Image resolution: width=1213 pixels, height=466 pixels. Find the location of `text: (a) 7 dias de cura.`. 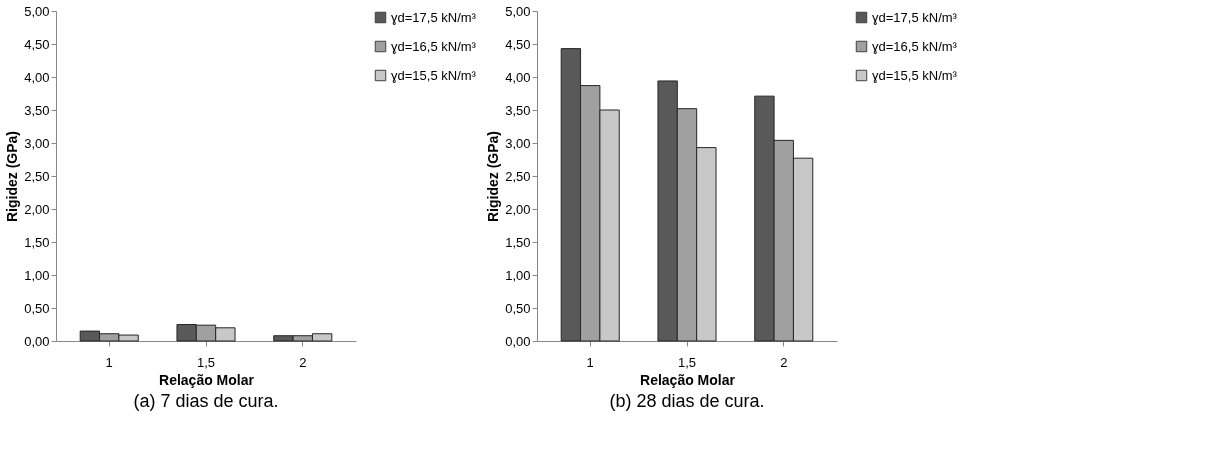

text: (a) 7 dias de cura. is located at coordinates (206, 401).